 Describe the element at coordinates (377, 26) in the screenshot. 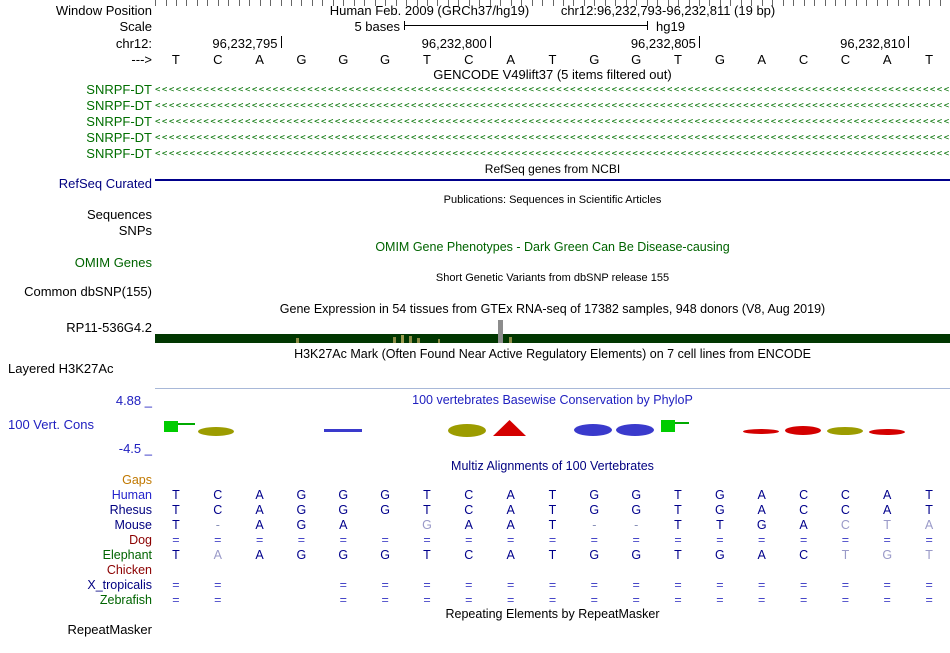

I see `scale-value: 5 bases` at that location.